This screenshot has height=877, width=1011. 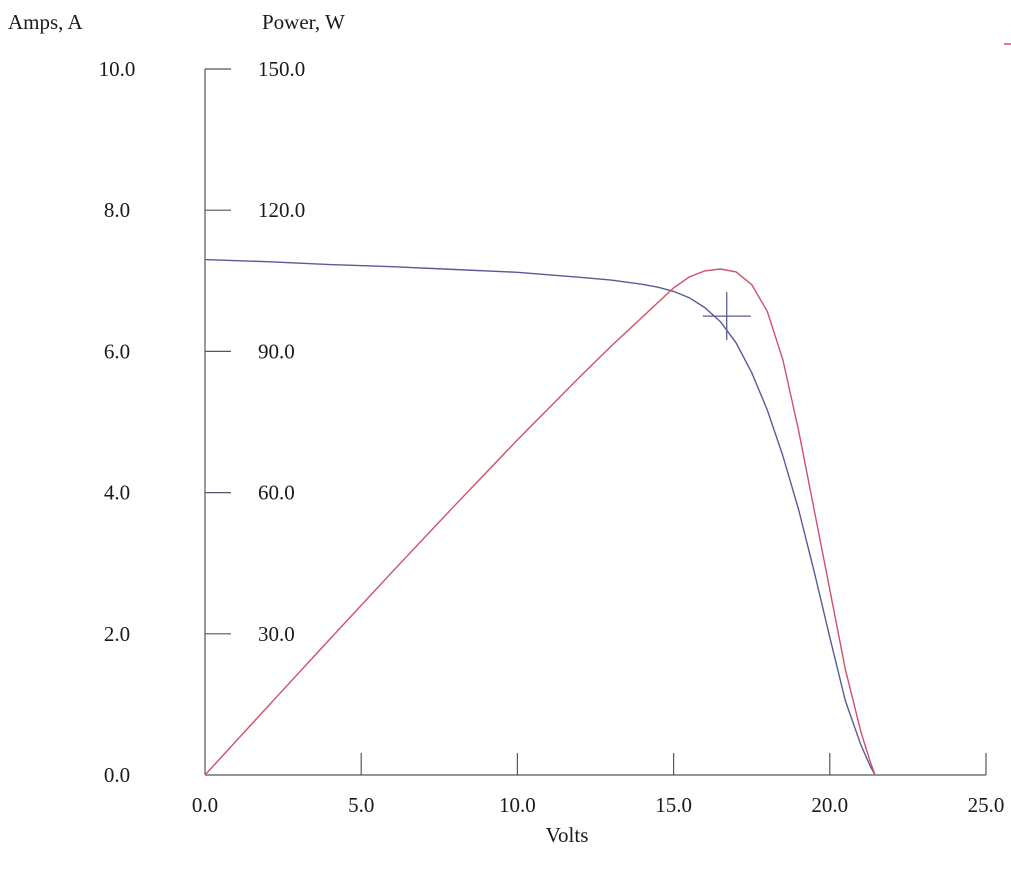 What do you see at coordinates (117, 351) in the screenshot?
I see `y-left-tick-label: 6.0` at bounding box center [117, 351].